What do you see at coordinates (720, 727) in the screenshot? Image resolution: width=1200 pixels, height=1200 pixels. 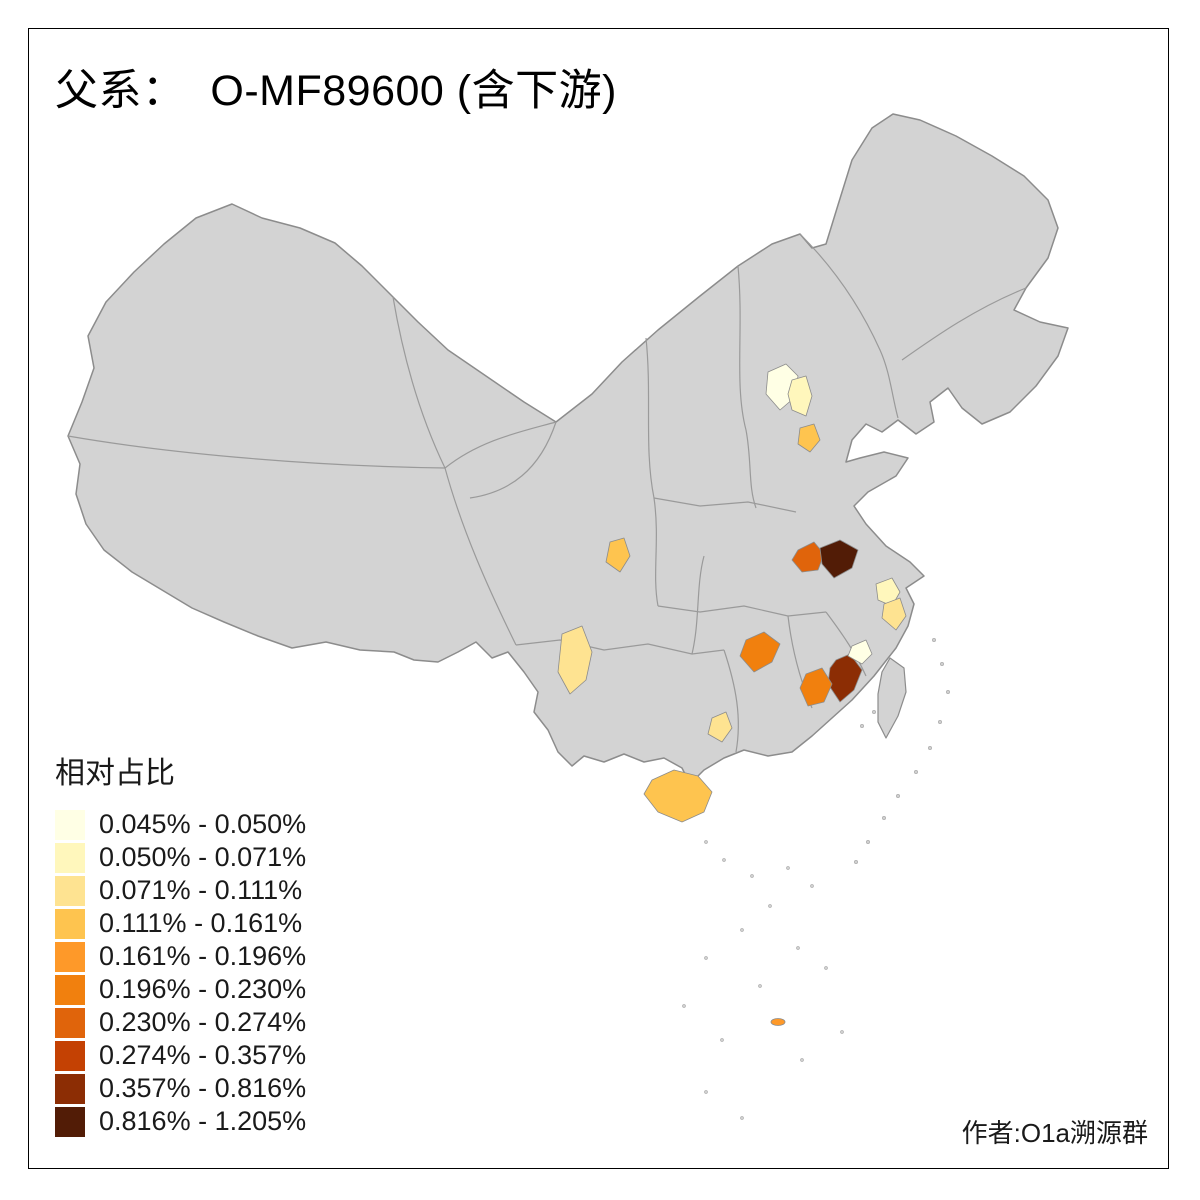 I see `region-guangdong-east` at bounding box center [720, 727].